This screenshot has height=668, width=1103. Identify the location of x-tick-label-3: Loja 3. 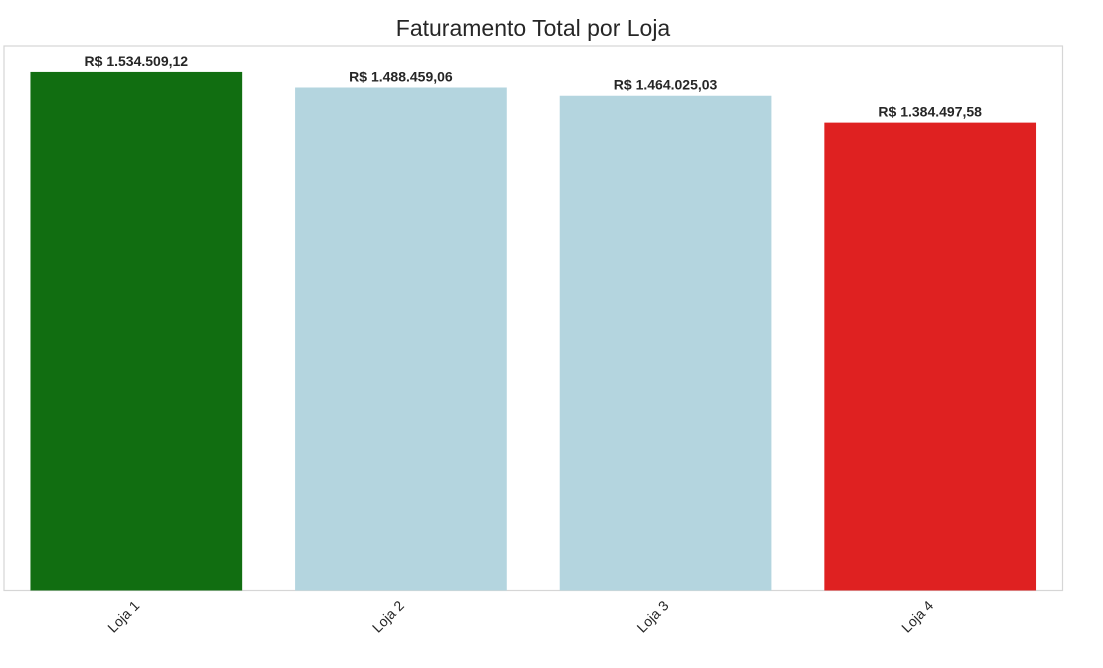
(652, 616).